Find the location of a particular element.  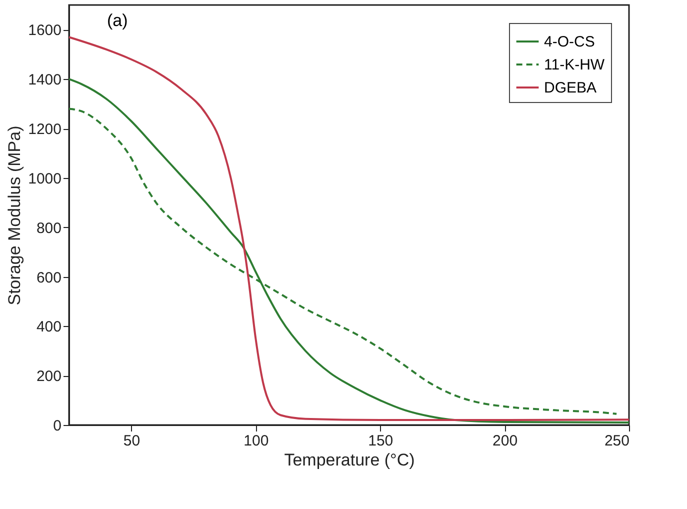

legend-label: 4-O-CS is located at coordinates (569, 42).